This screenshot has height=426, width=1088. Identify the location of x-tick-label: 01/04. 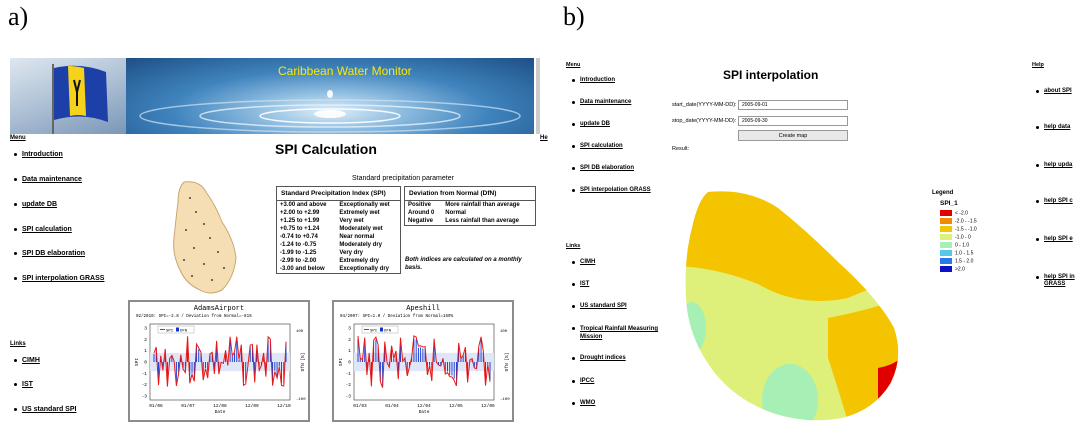
(392, 406).